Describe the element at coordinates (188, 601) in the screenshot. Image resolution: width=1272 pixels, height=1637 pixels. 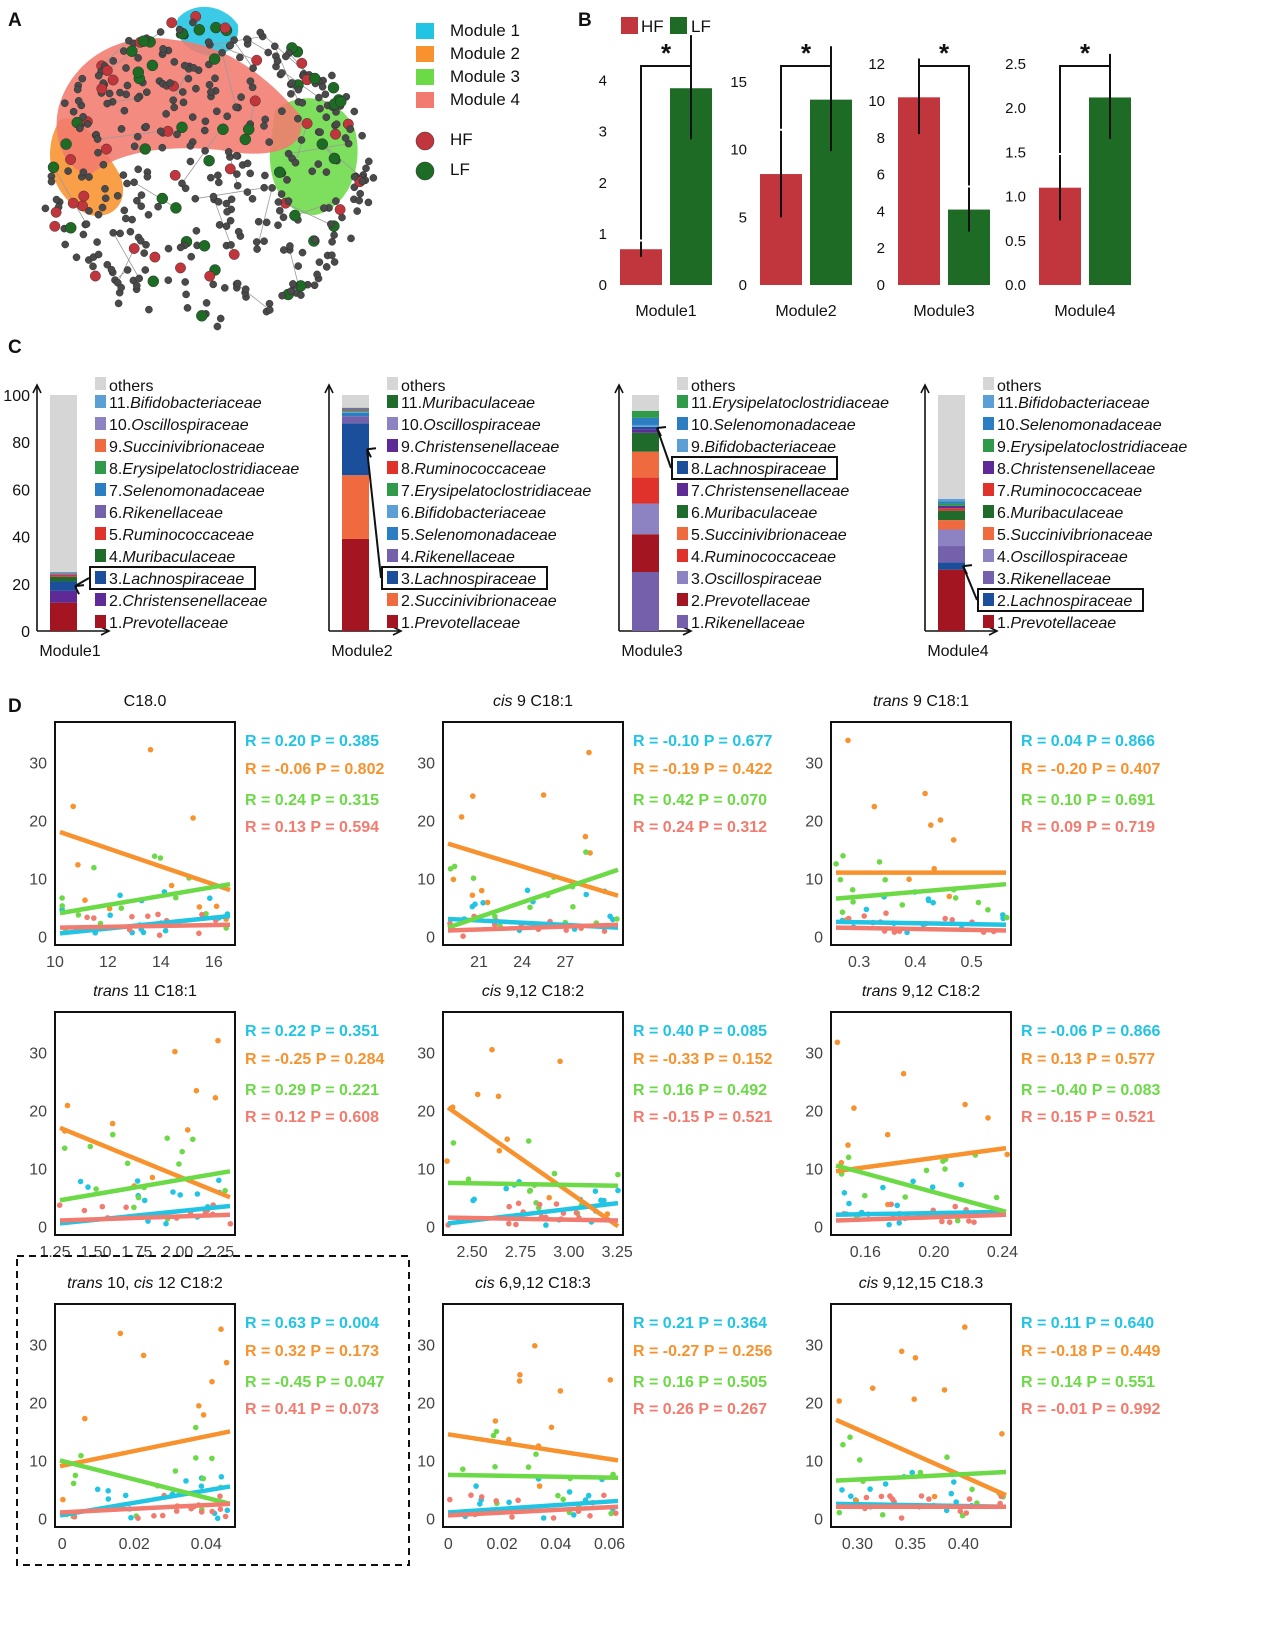
I see `legend-label-christensenellaceae: 2.Christensenellaceae` at that location.